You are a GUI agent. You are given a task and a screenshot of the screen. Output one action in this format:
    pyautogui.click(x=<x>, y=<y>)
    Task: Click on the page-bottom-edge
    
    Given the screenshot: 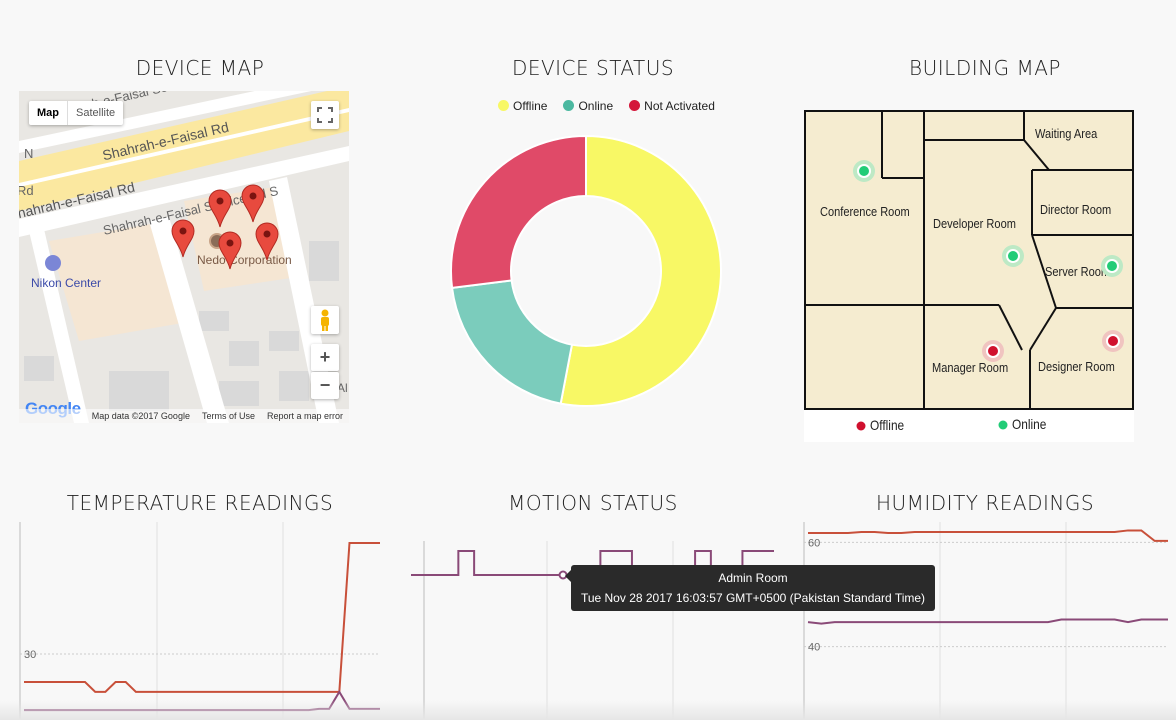 What is the action you would take?
    pyautogui.click(x=588, y=710)
    